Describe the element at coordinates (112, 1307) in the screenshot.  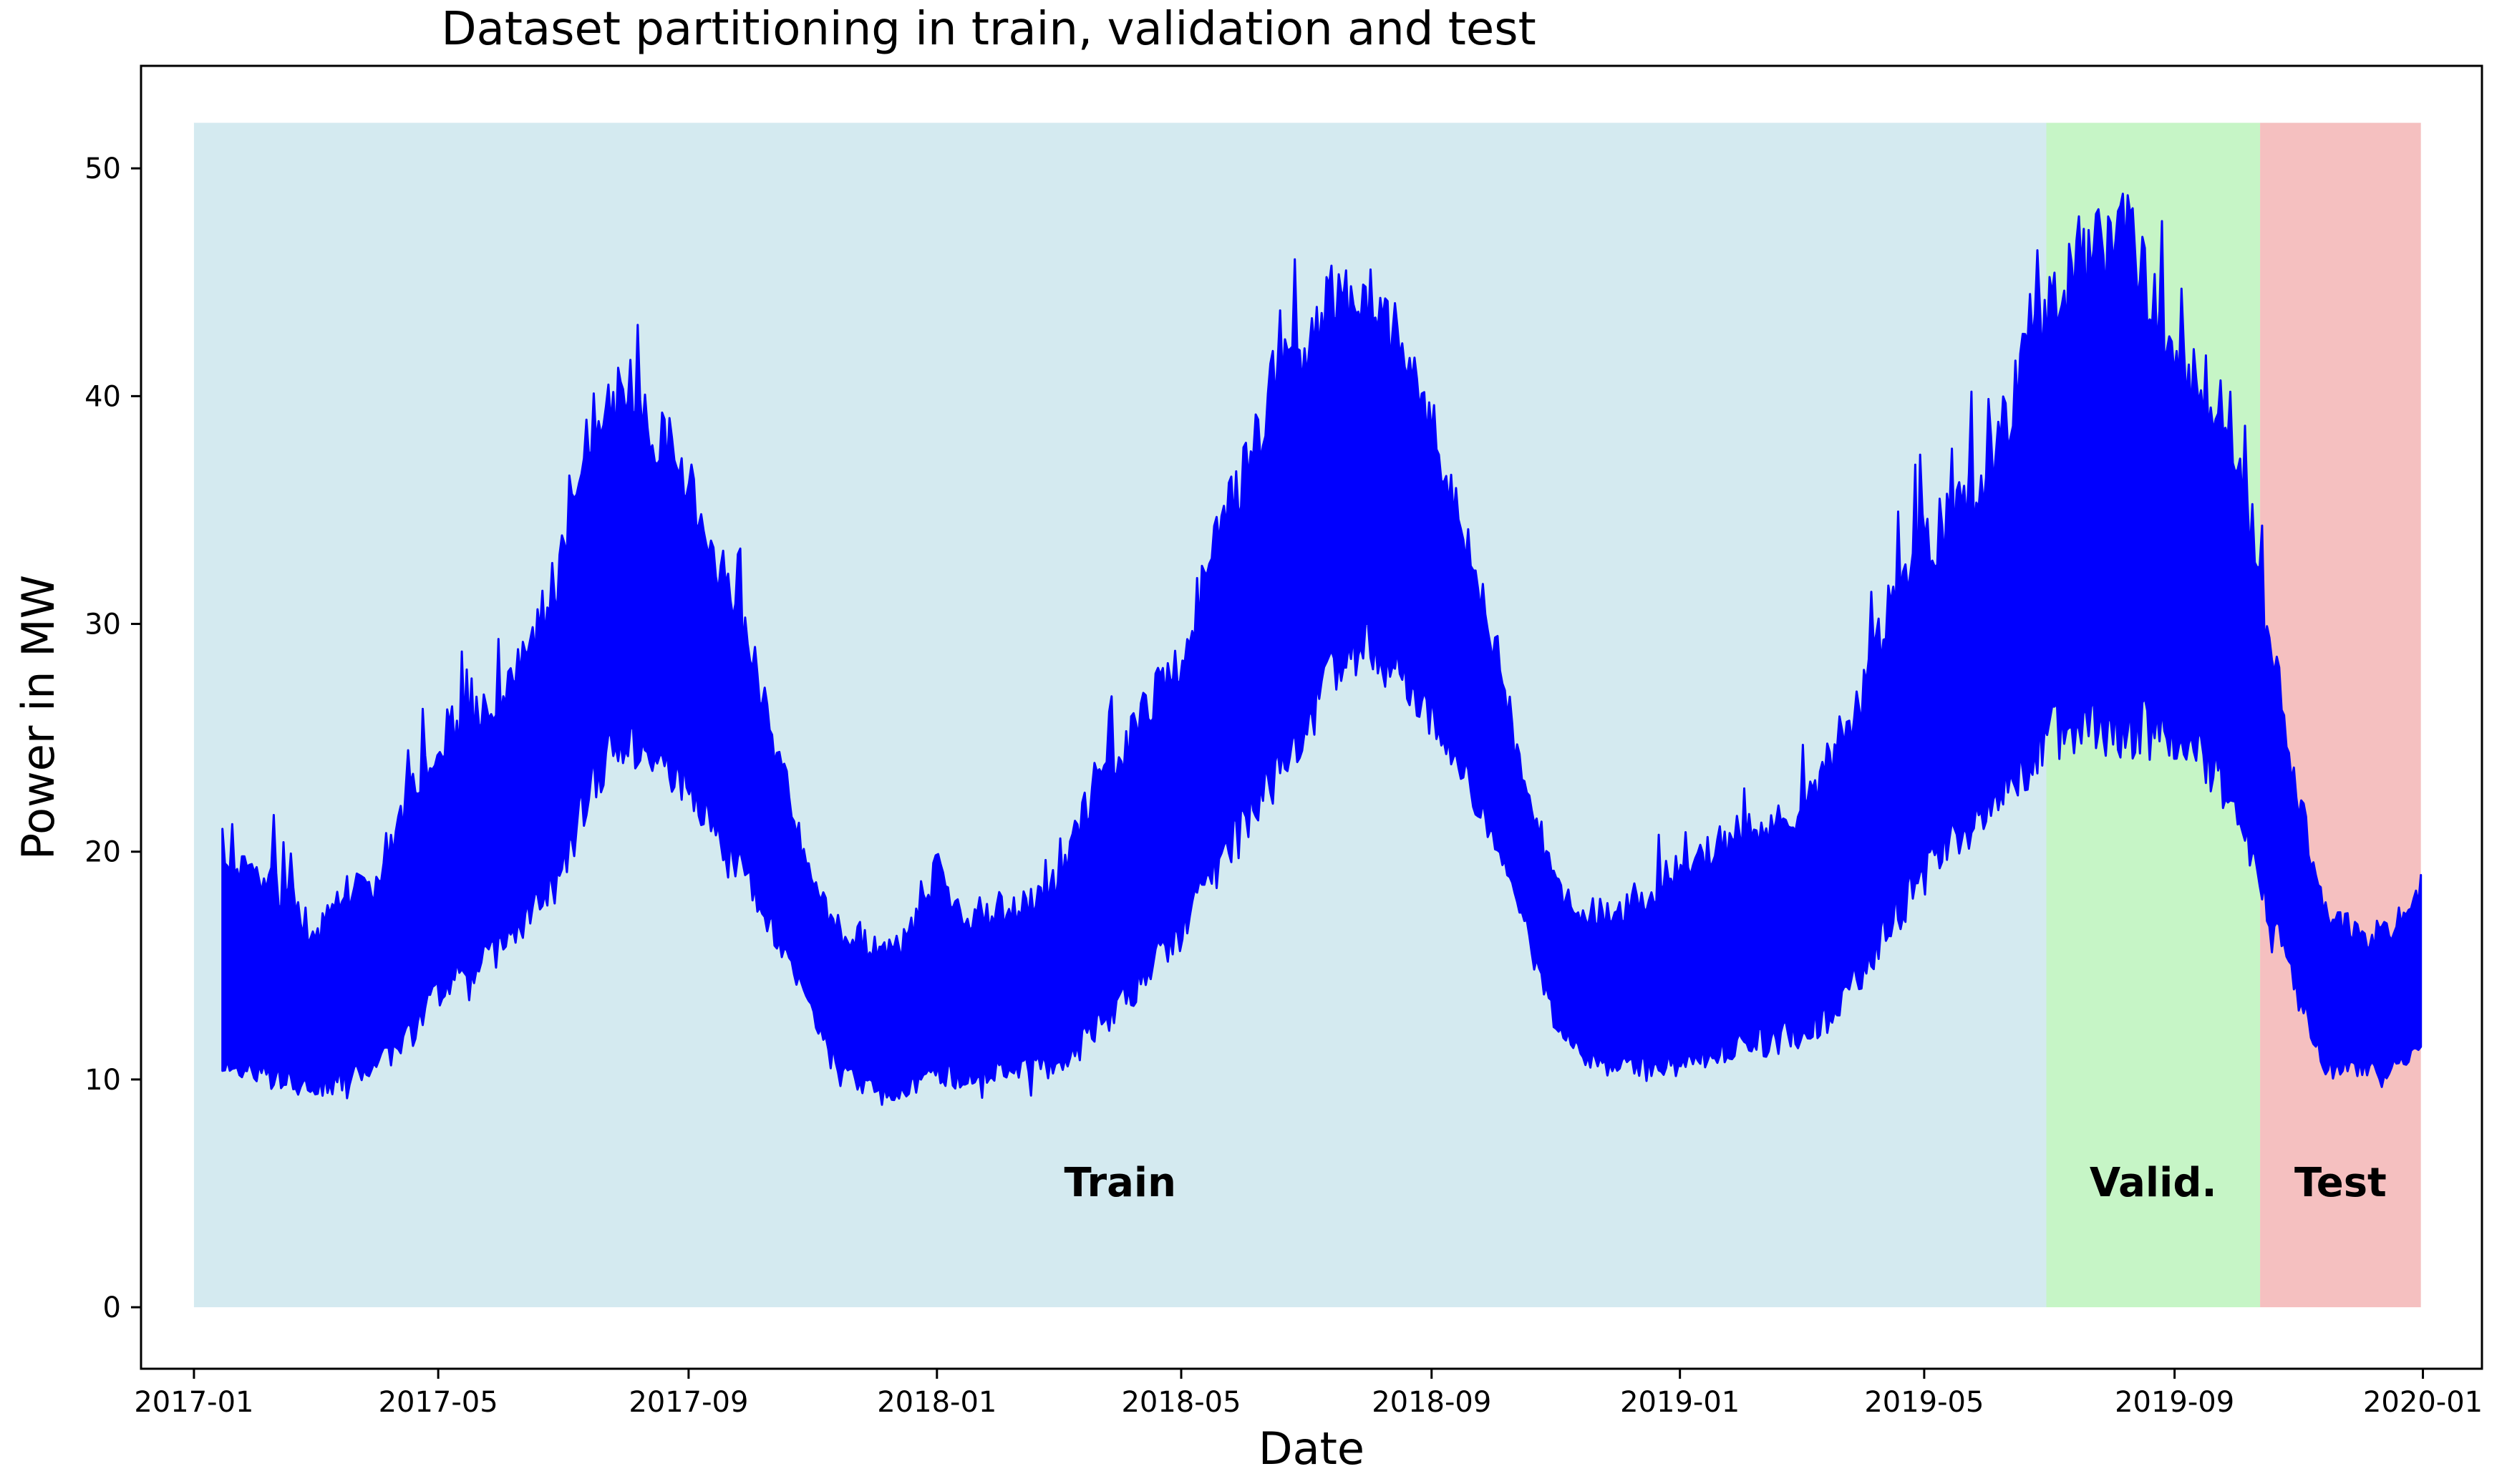
I see `y-tick-label: 0` at that location.